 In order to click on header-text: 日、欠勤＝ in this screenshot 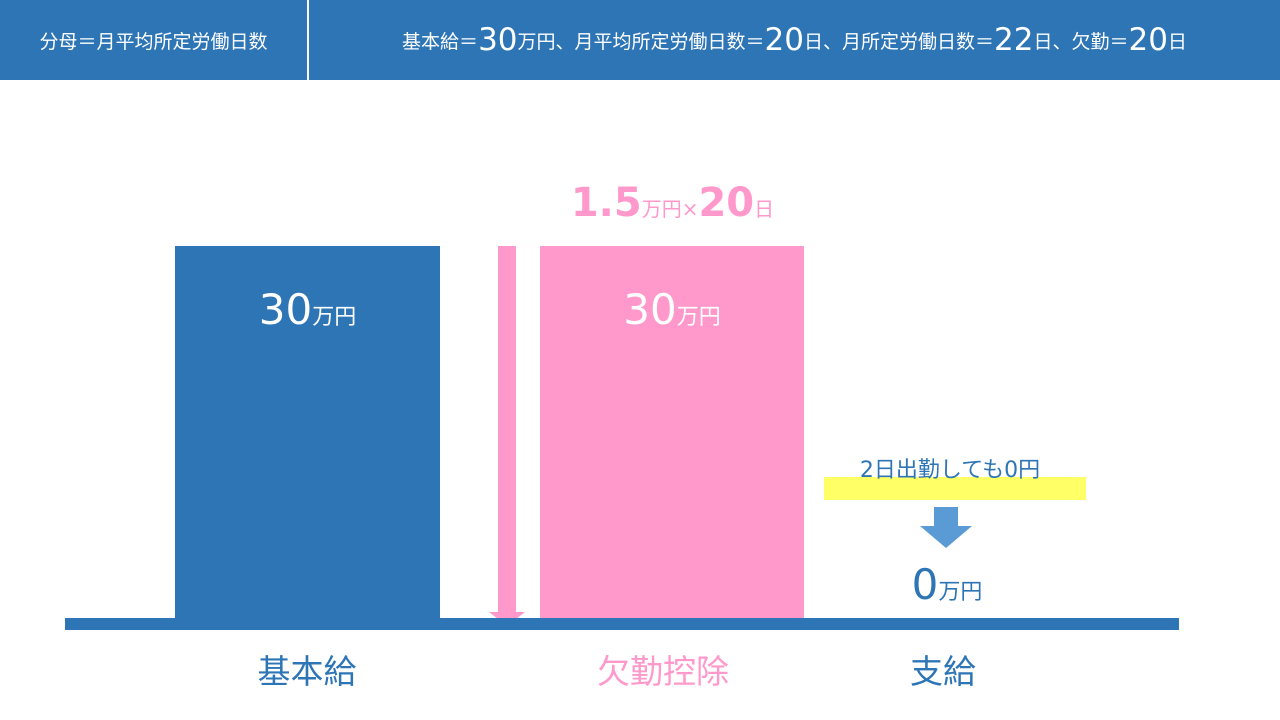, I will do `click(1081, 41)`.